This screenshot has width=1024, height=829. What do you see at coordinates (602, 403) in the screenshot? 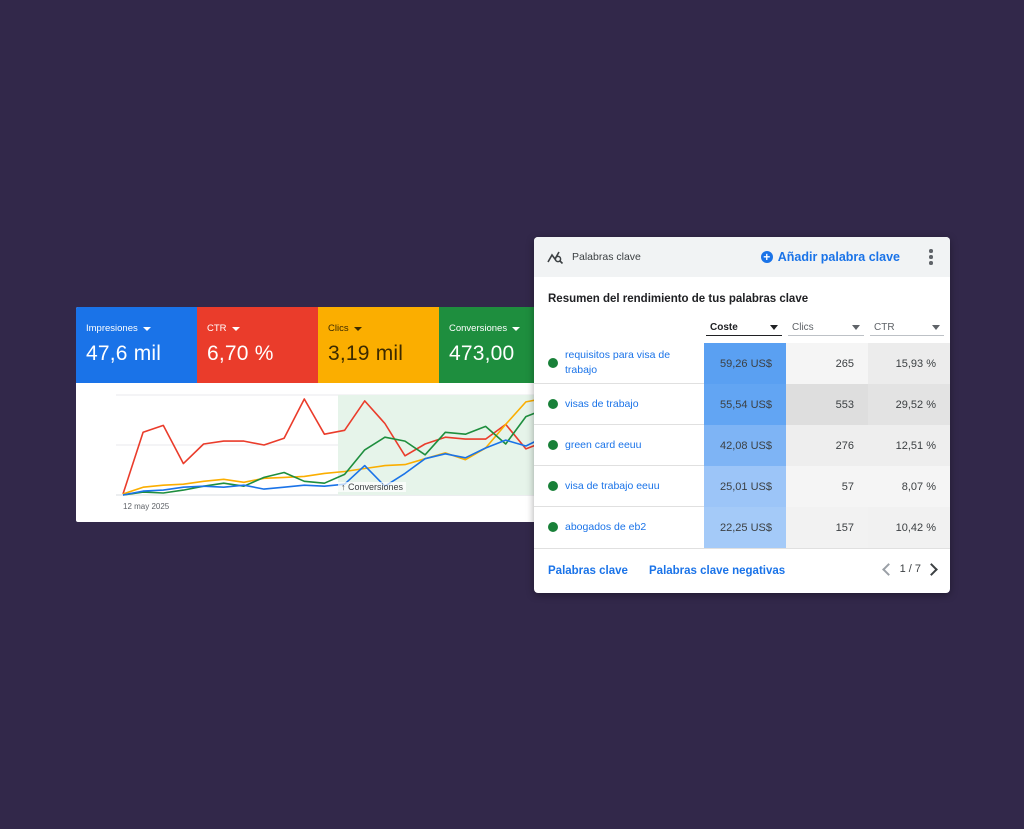
I see `keyword-link: visas de trabajo` at bounding box center [602, 403].